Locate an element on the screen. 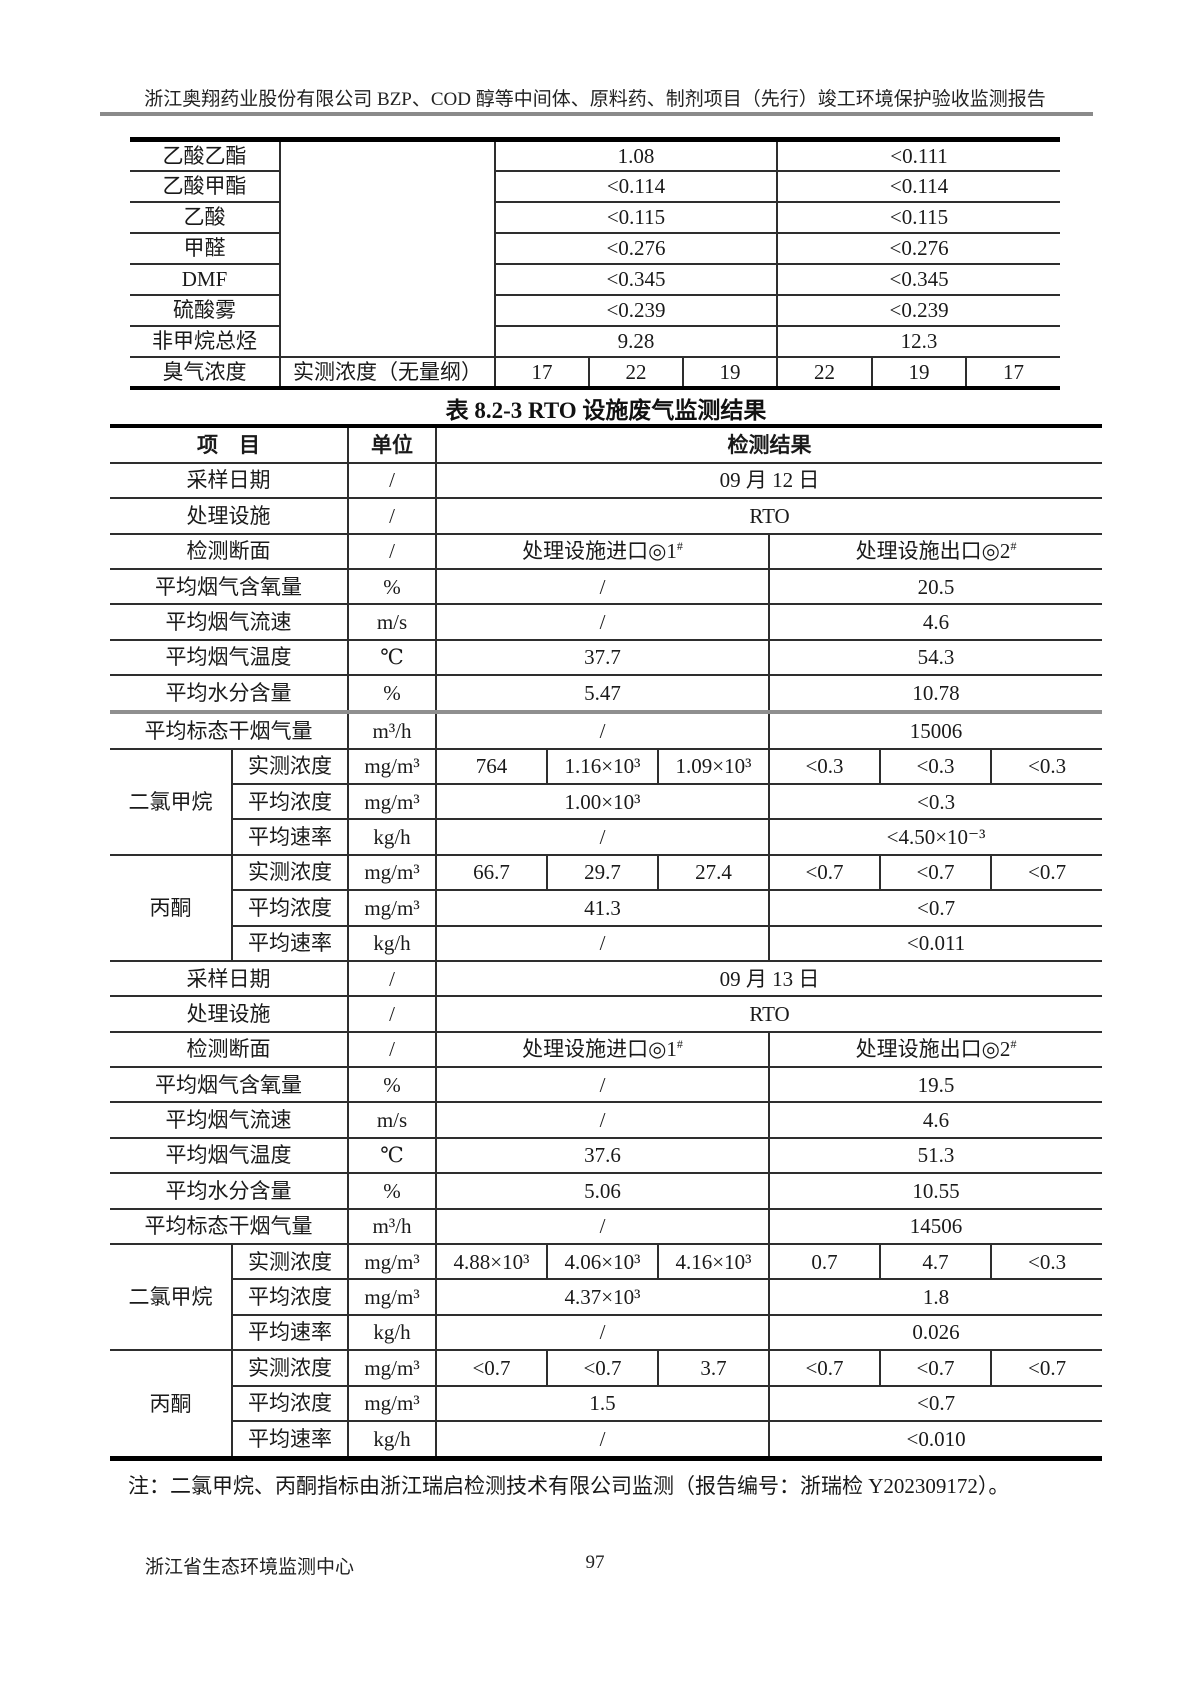 This screenshot has width=1190, height=1683. cell-value: 27.4 is located at coordinates (713, 872).